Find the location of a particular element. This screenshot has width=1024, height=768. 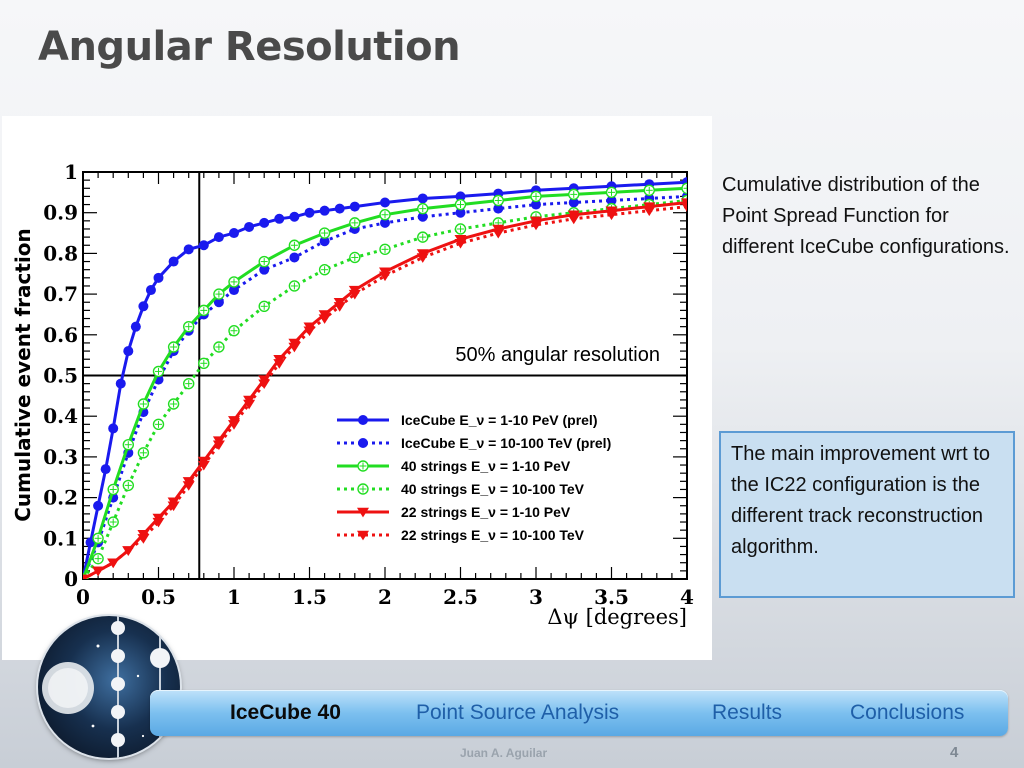

x-tick-label: 3.5 is located at coordinates (611, 597).